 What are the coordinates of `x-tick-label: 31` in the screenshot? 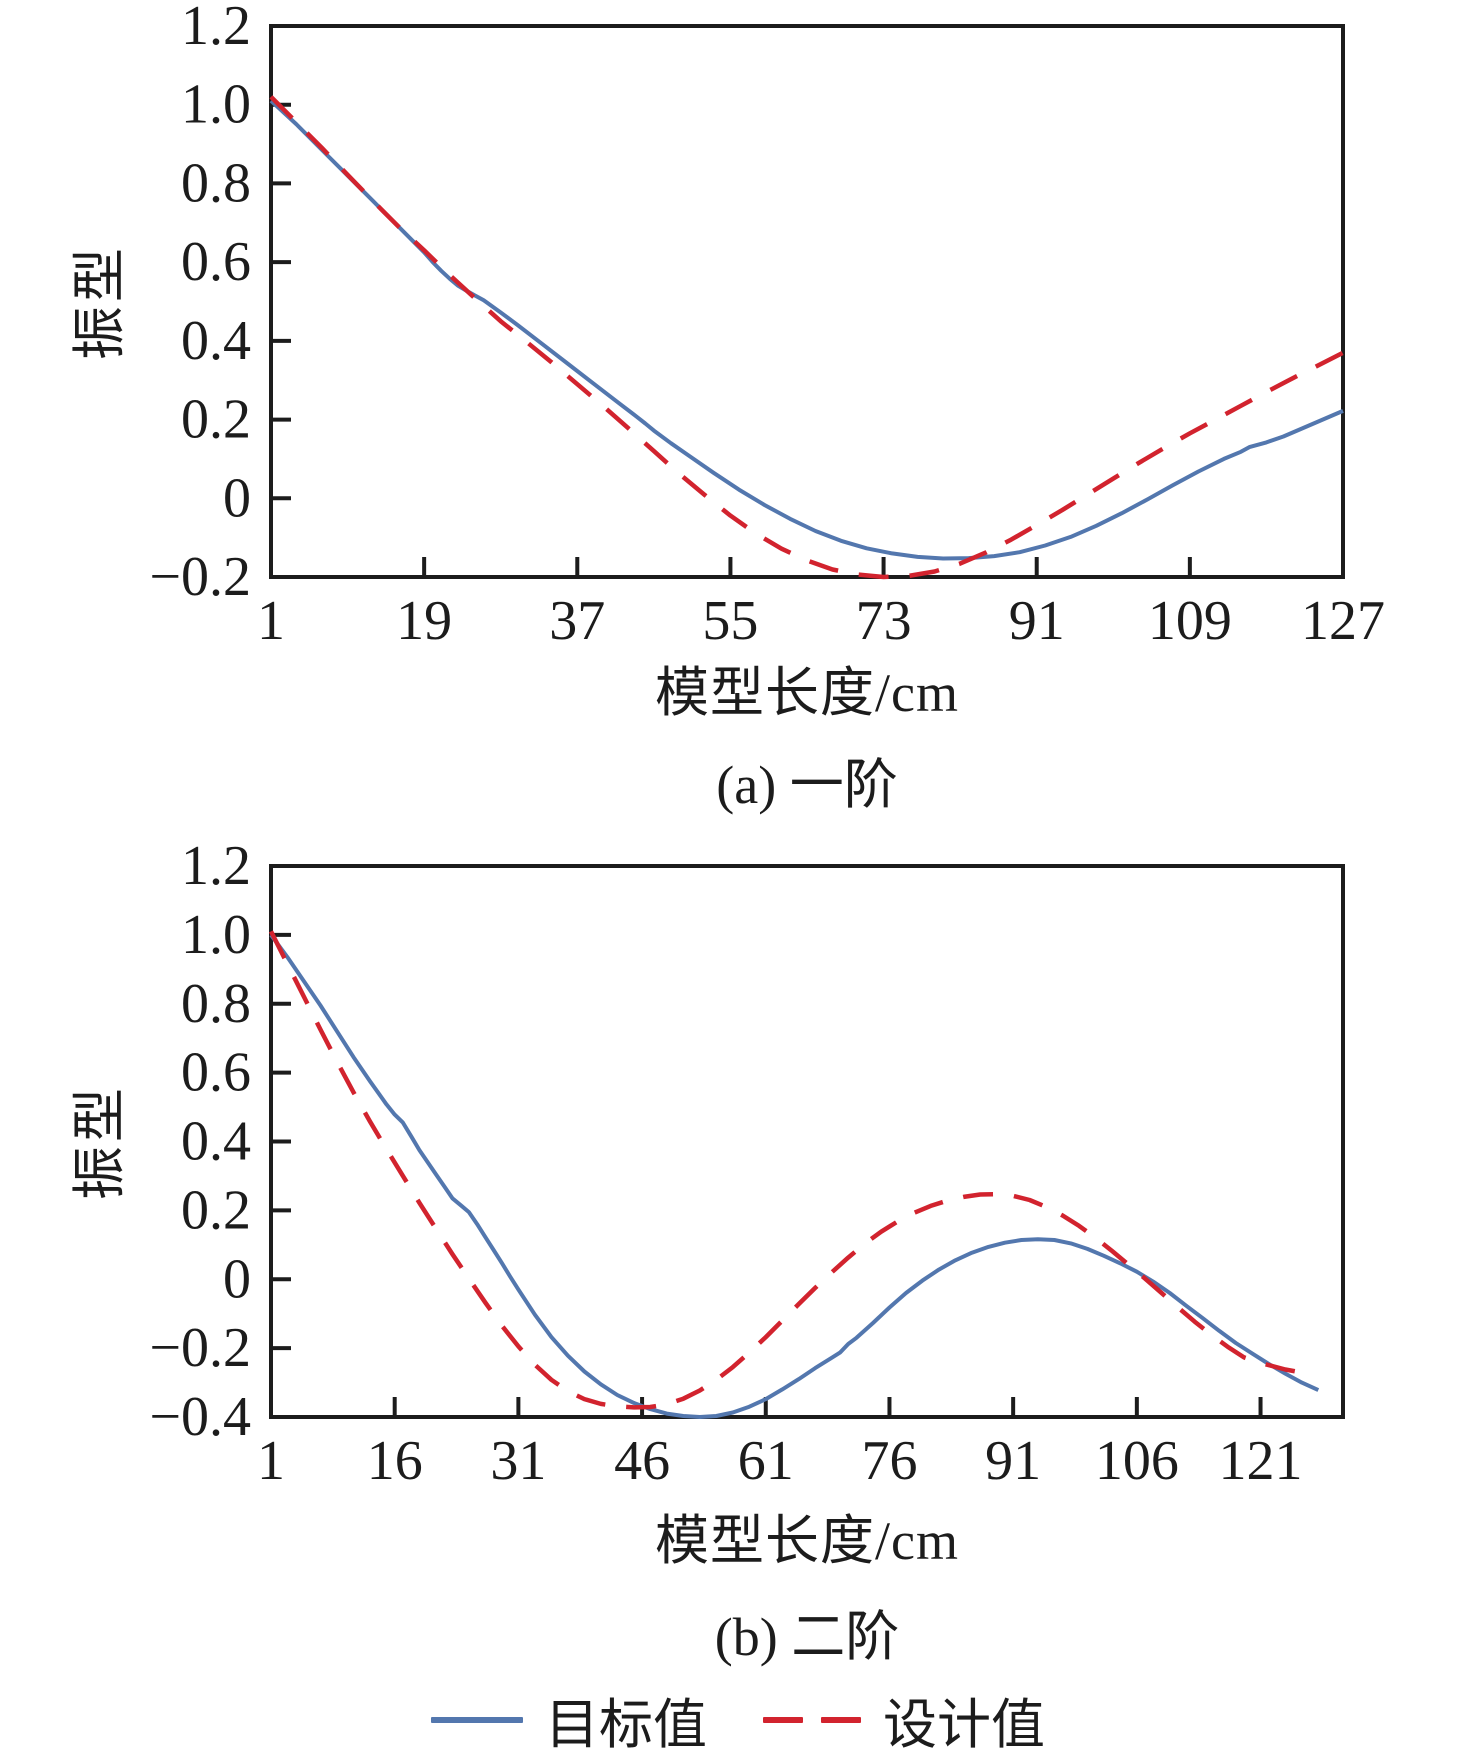 It's located at (518, 1459).